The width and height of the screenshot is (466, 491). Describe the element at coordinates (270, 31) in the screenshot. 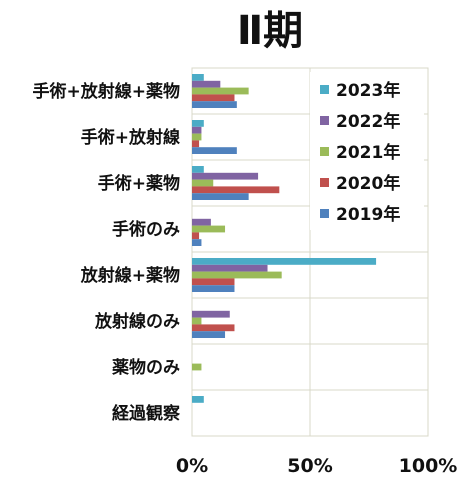

I see `chart-title: Ⅱ期` at that location.